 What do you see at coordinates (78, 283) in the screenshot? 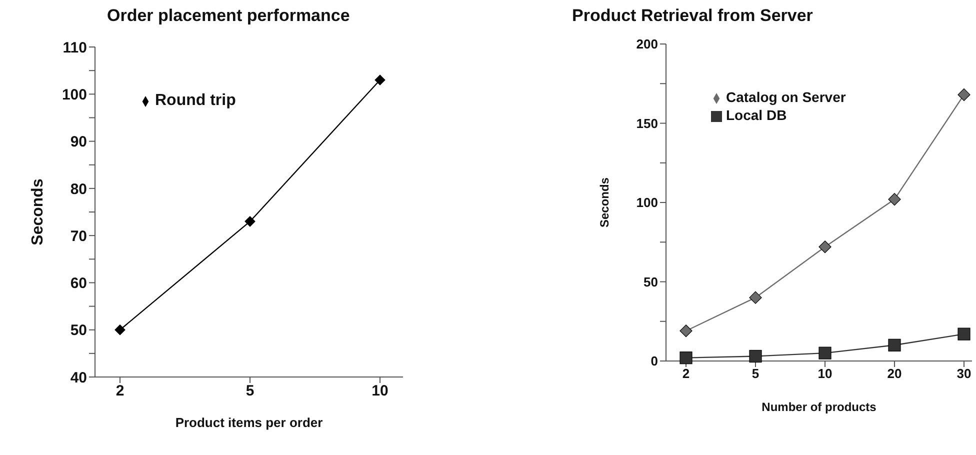
I see `y-tick-label: 60` at bounding box center [78, 283].